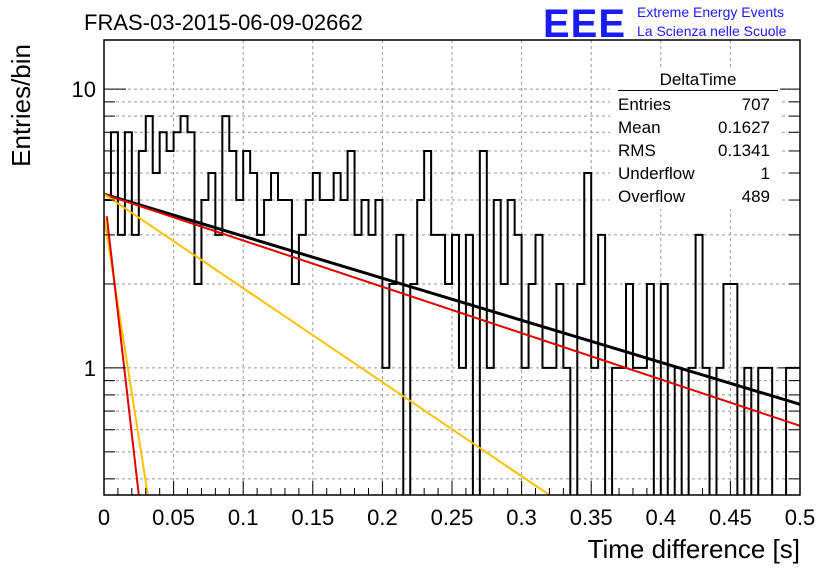 The image size is (836, 572). Describe the element at coordinates (104, 517) in the screenshot. I see `x-tick-label: 0` at that location.